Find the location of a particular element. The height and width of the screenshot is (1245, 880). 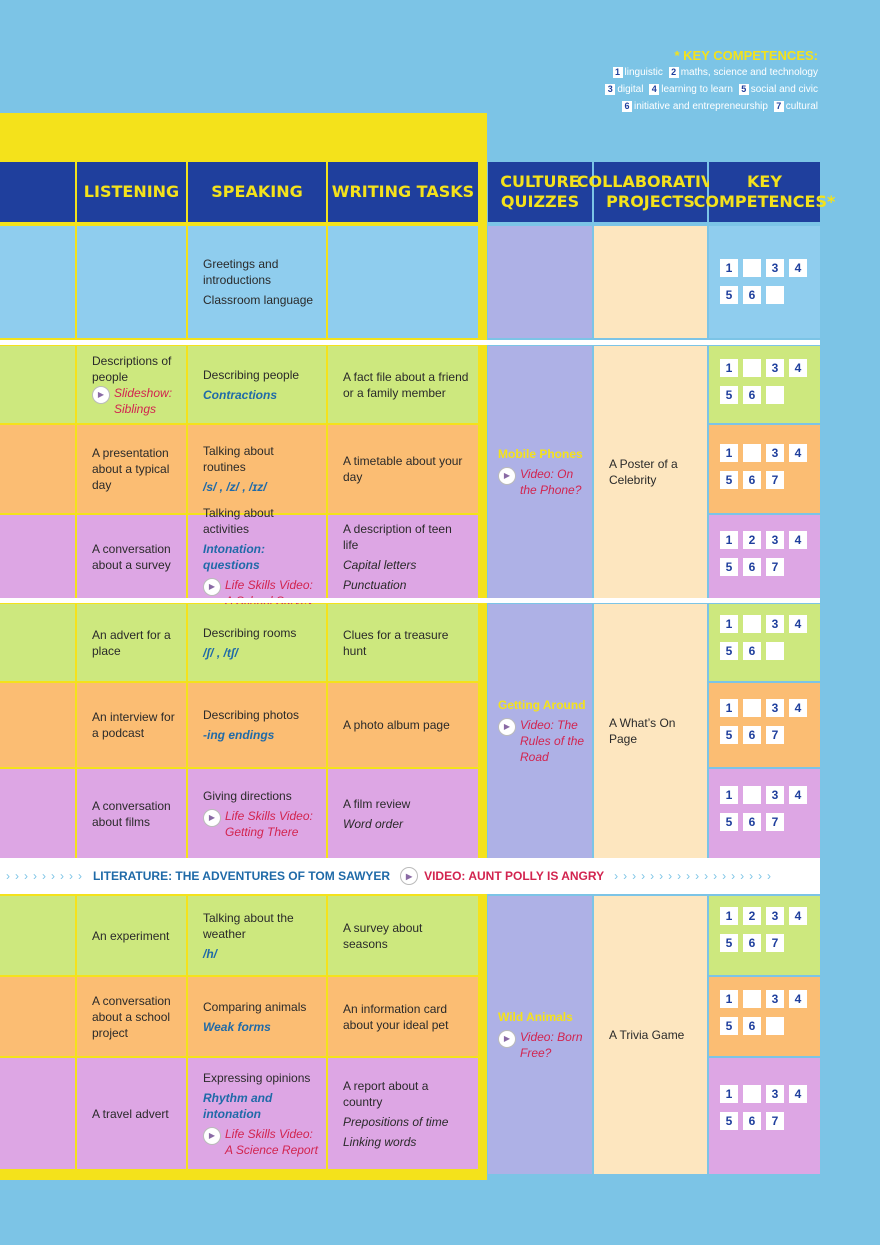

listening-cell: A conversation about a school project is located at coordinates (131, 1016).